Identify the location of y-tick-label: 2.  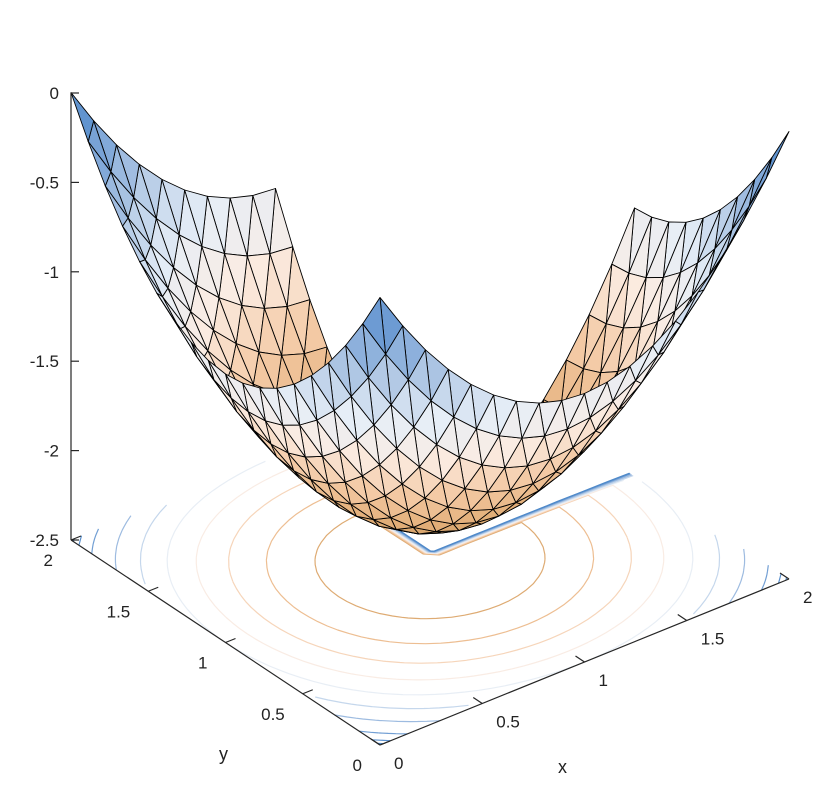
(48, 560).